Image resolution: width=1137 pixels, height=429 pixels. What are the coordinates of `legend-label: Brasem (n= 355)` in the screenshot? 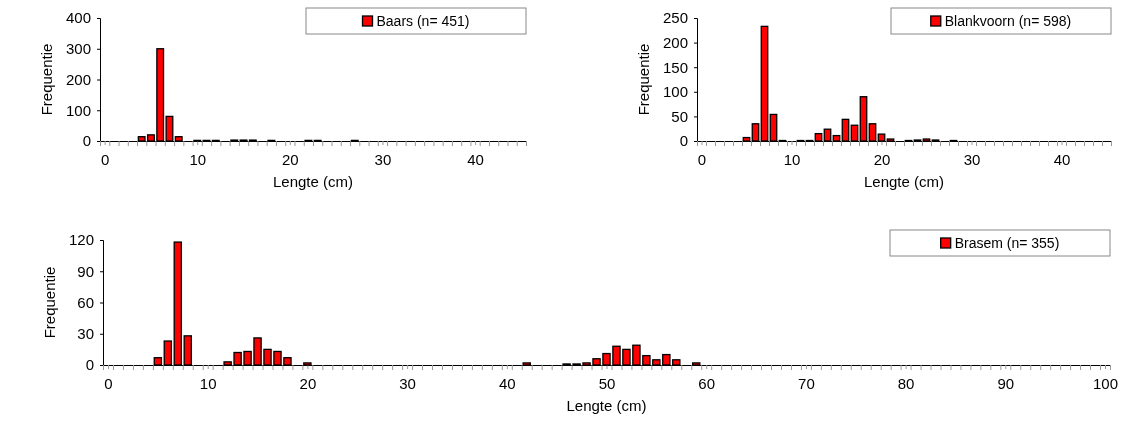 It's located at (1007, 242).